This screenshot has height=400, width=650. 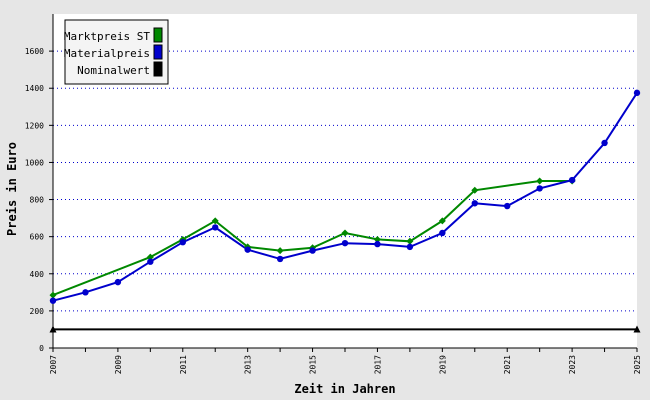 I want to click on x-tick-label: 2025, so click(x=637, y=364).